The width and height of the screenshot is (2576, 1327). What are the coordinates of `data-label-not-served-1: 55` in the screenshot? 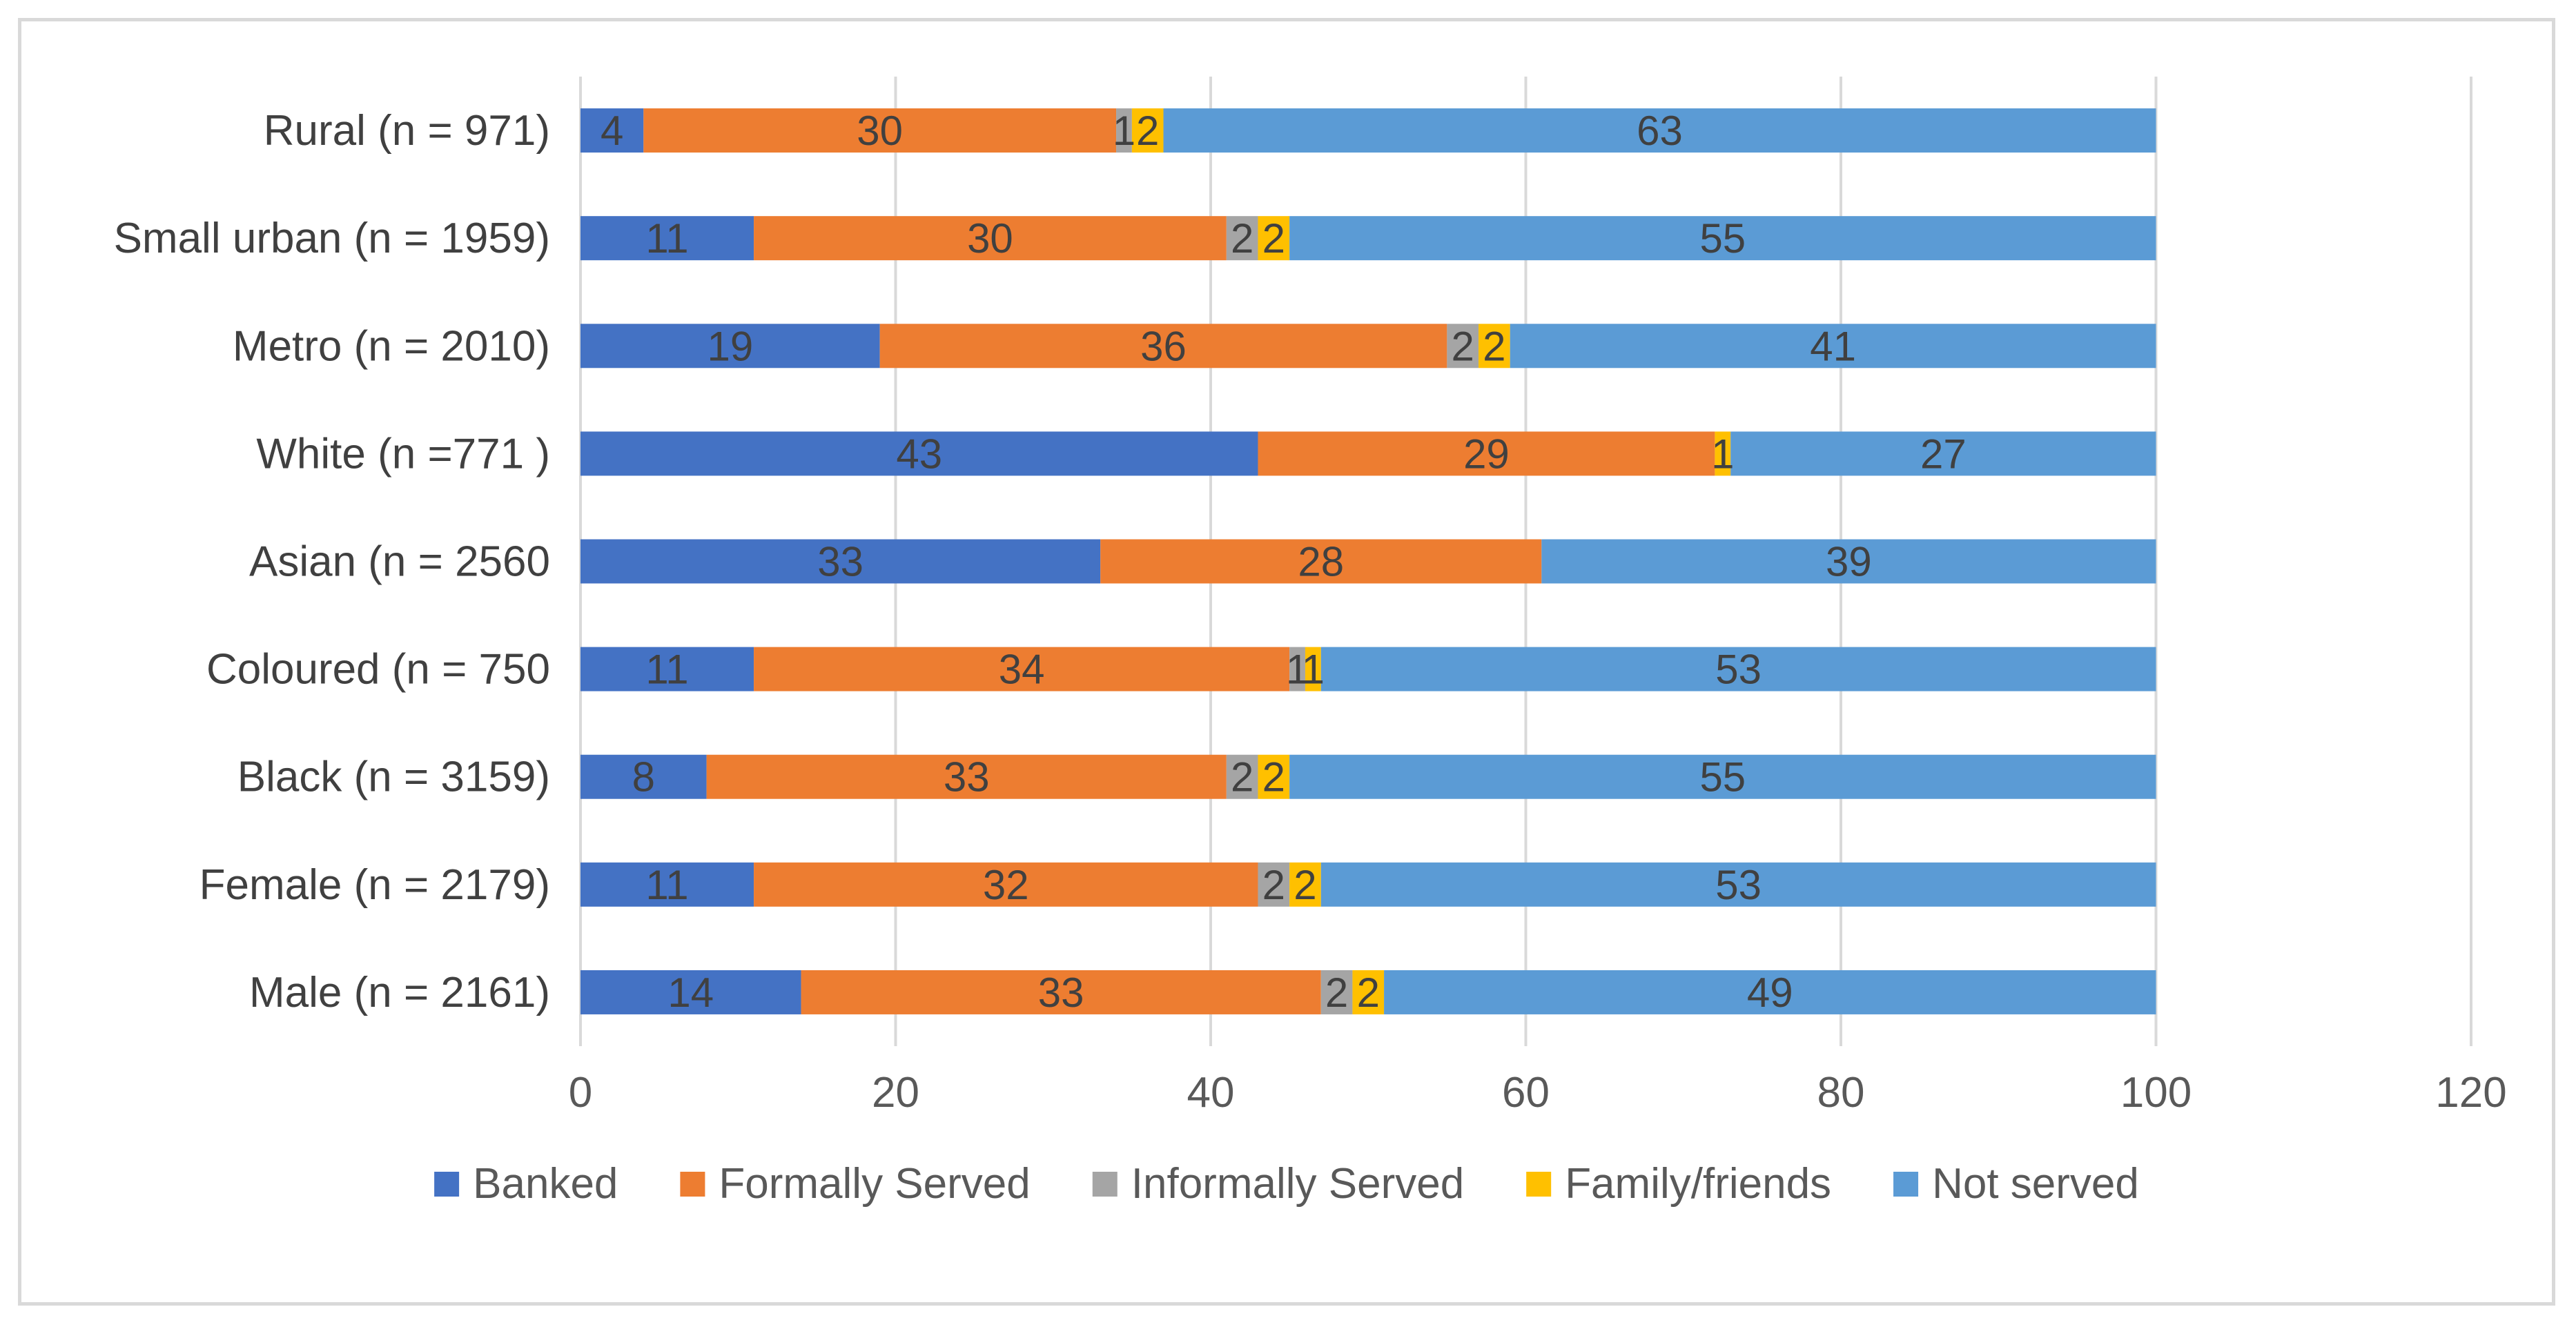 It's located at (1722, 238).